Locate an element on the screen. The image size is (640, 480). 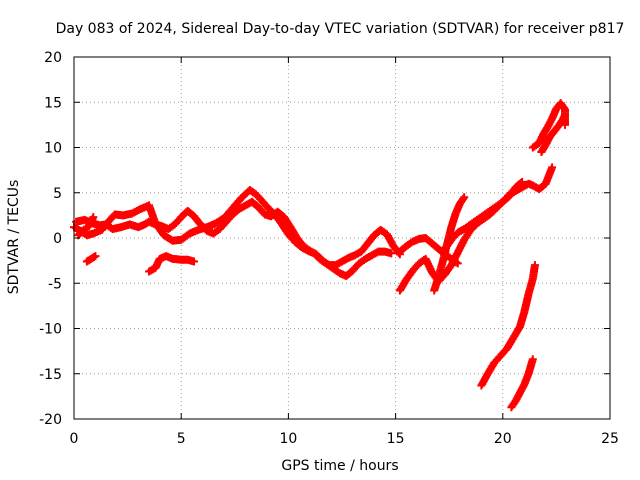
y-axis-label: SDTVAR / TECUs is located at coordinates (14, 237).